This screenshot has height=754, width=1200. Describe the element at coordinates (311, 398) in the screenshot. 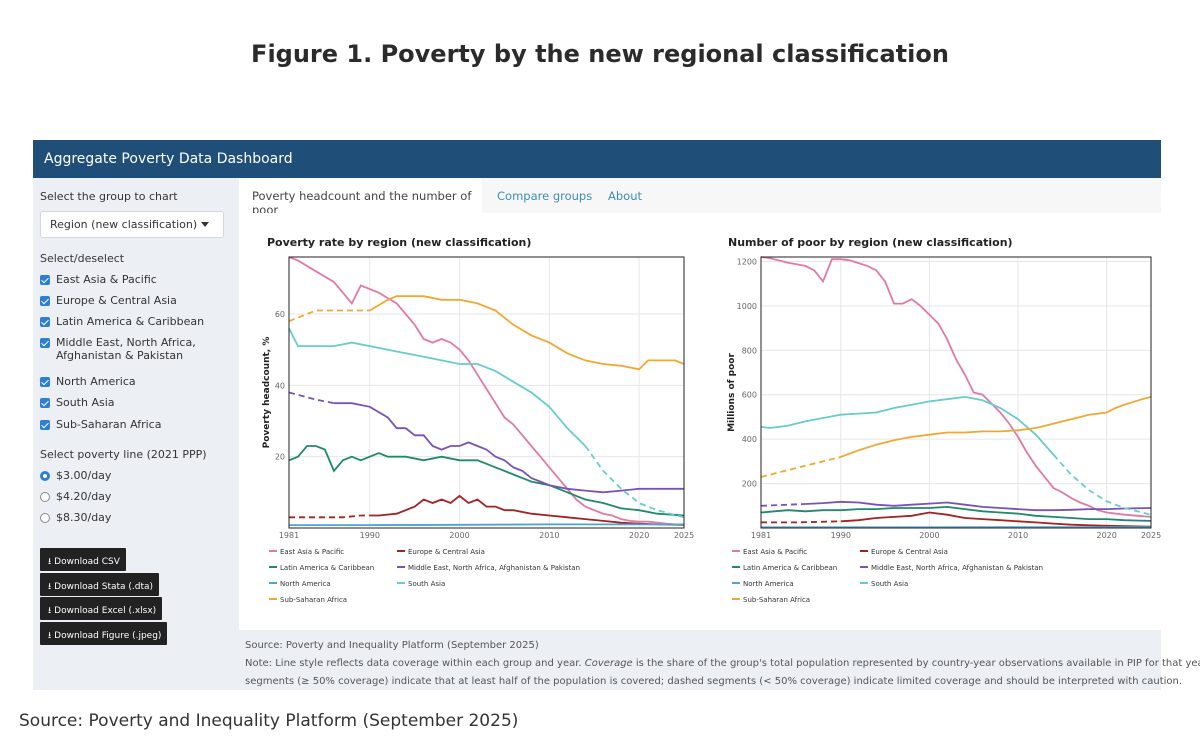

I see `series-line-dashed-middle-east-north-africa-afghanistan-pakistan` at that location.